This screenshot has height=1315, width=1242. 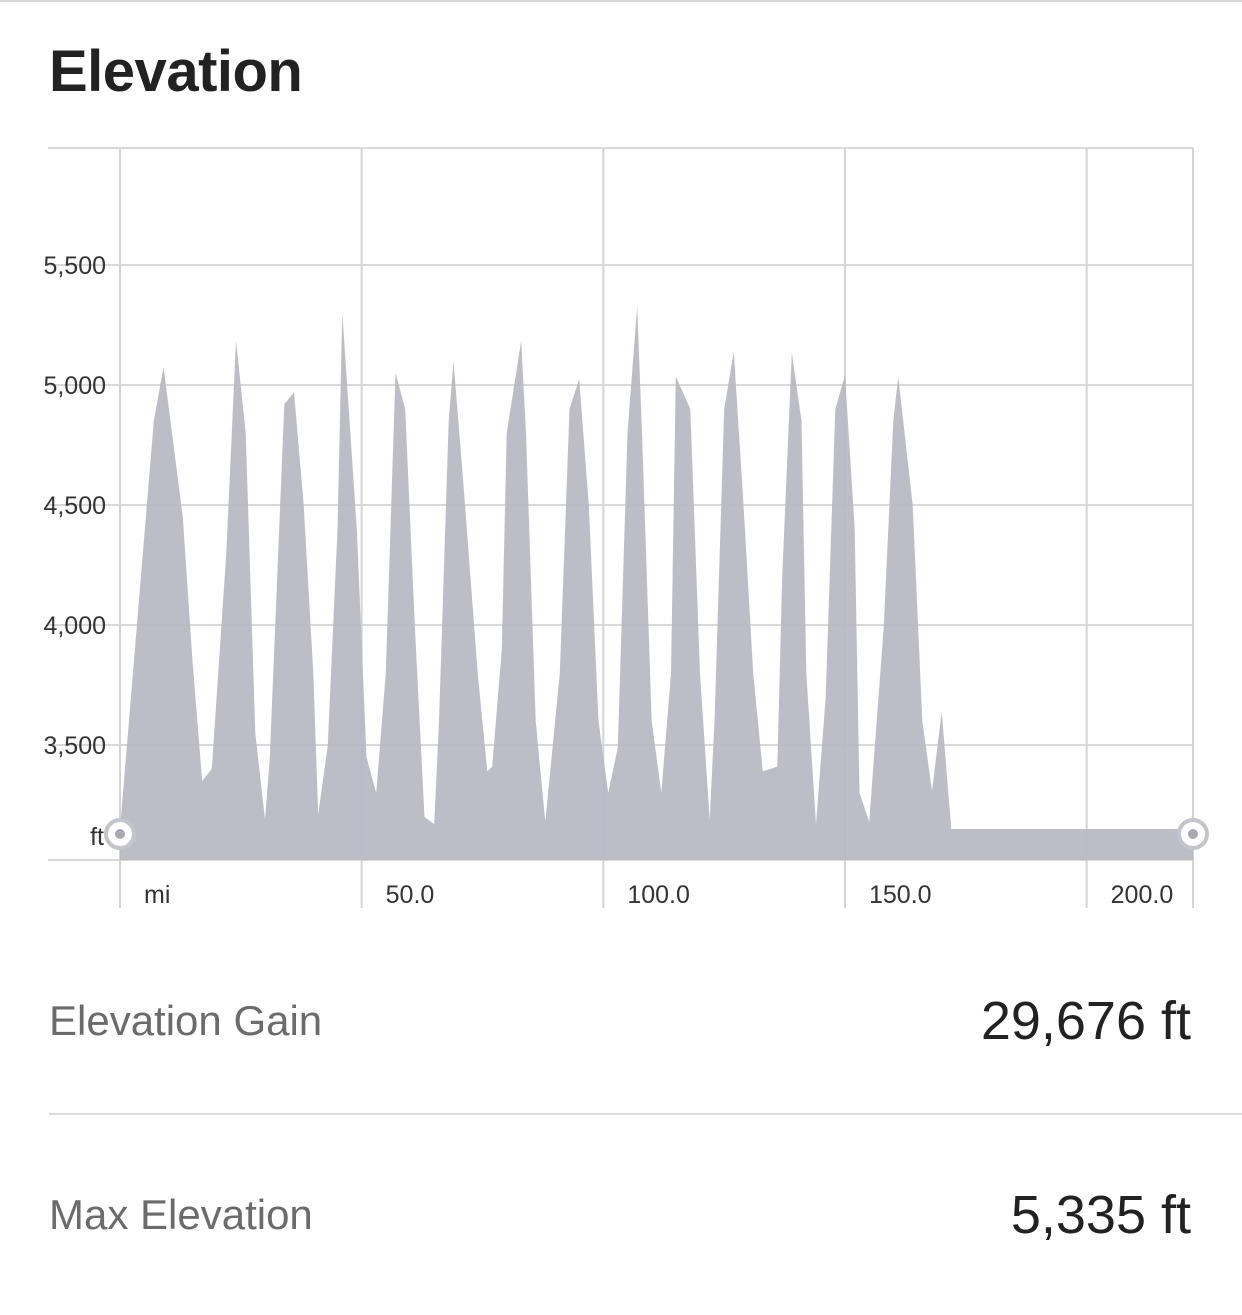 What do you see at coordinates (157, 895) in the screenshot?
I see `x-axis-unit-label: mi` at bounding box center [157, 895].